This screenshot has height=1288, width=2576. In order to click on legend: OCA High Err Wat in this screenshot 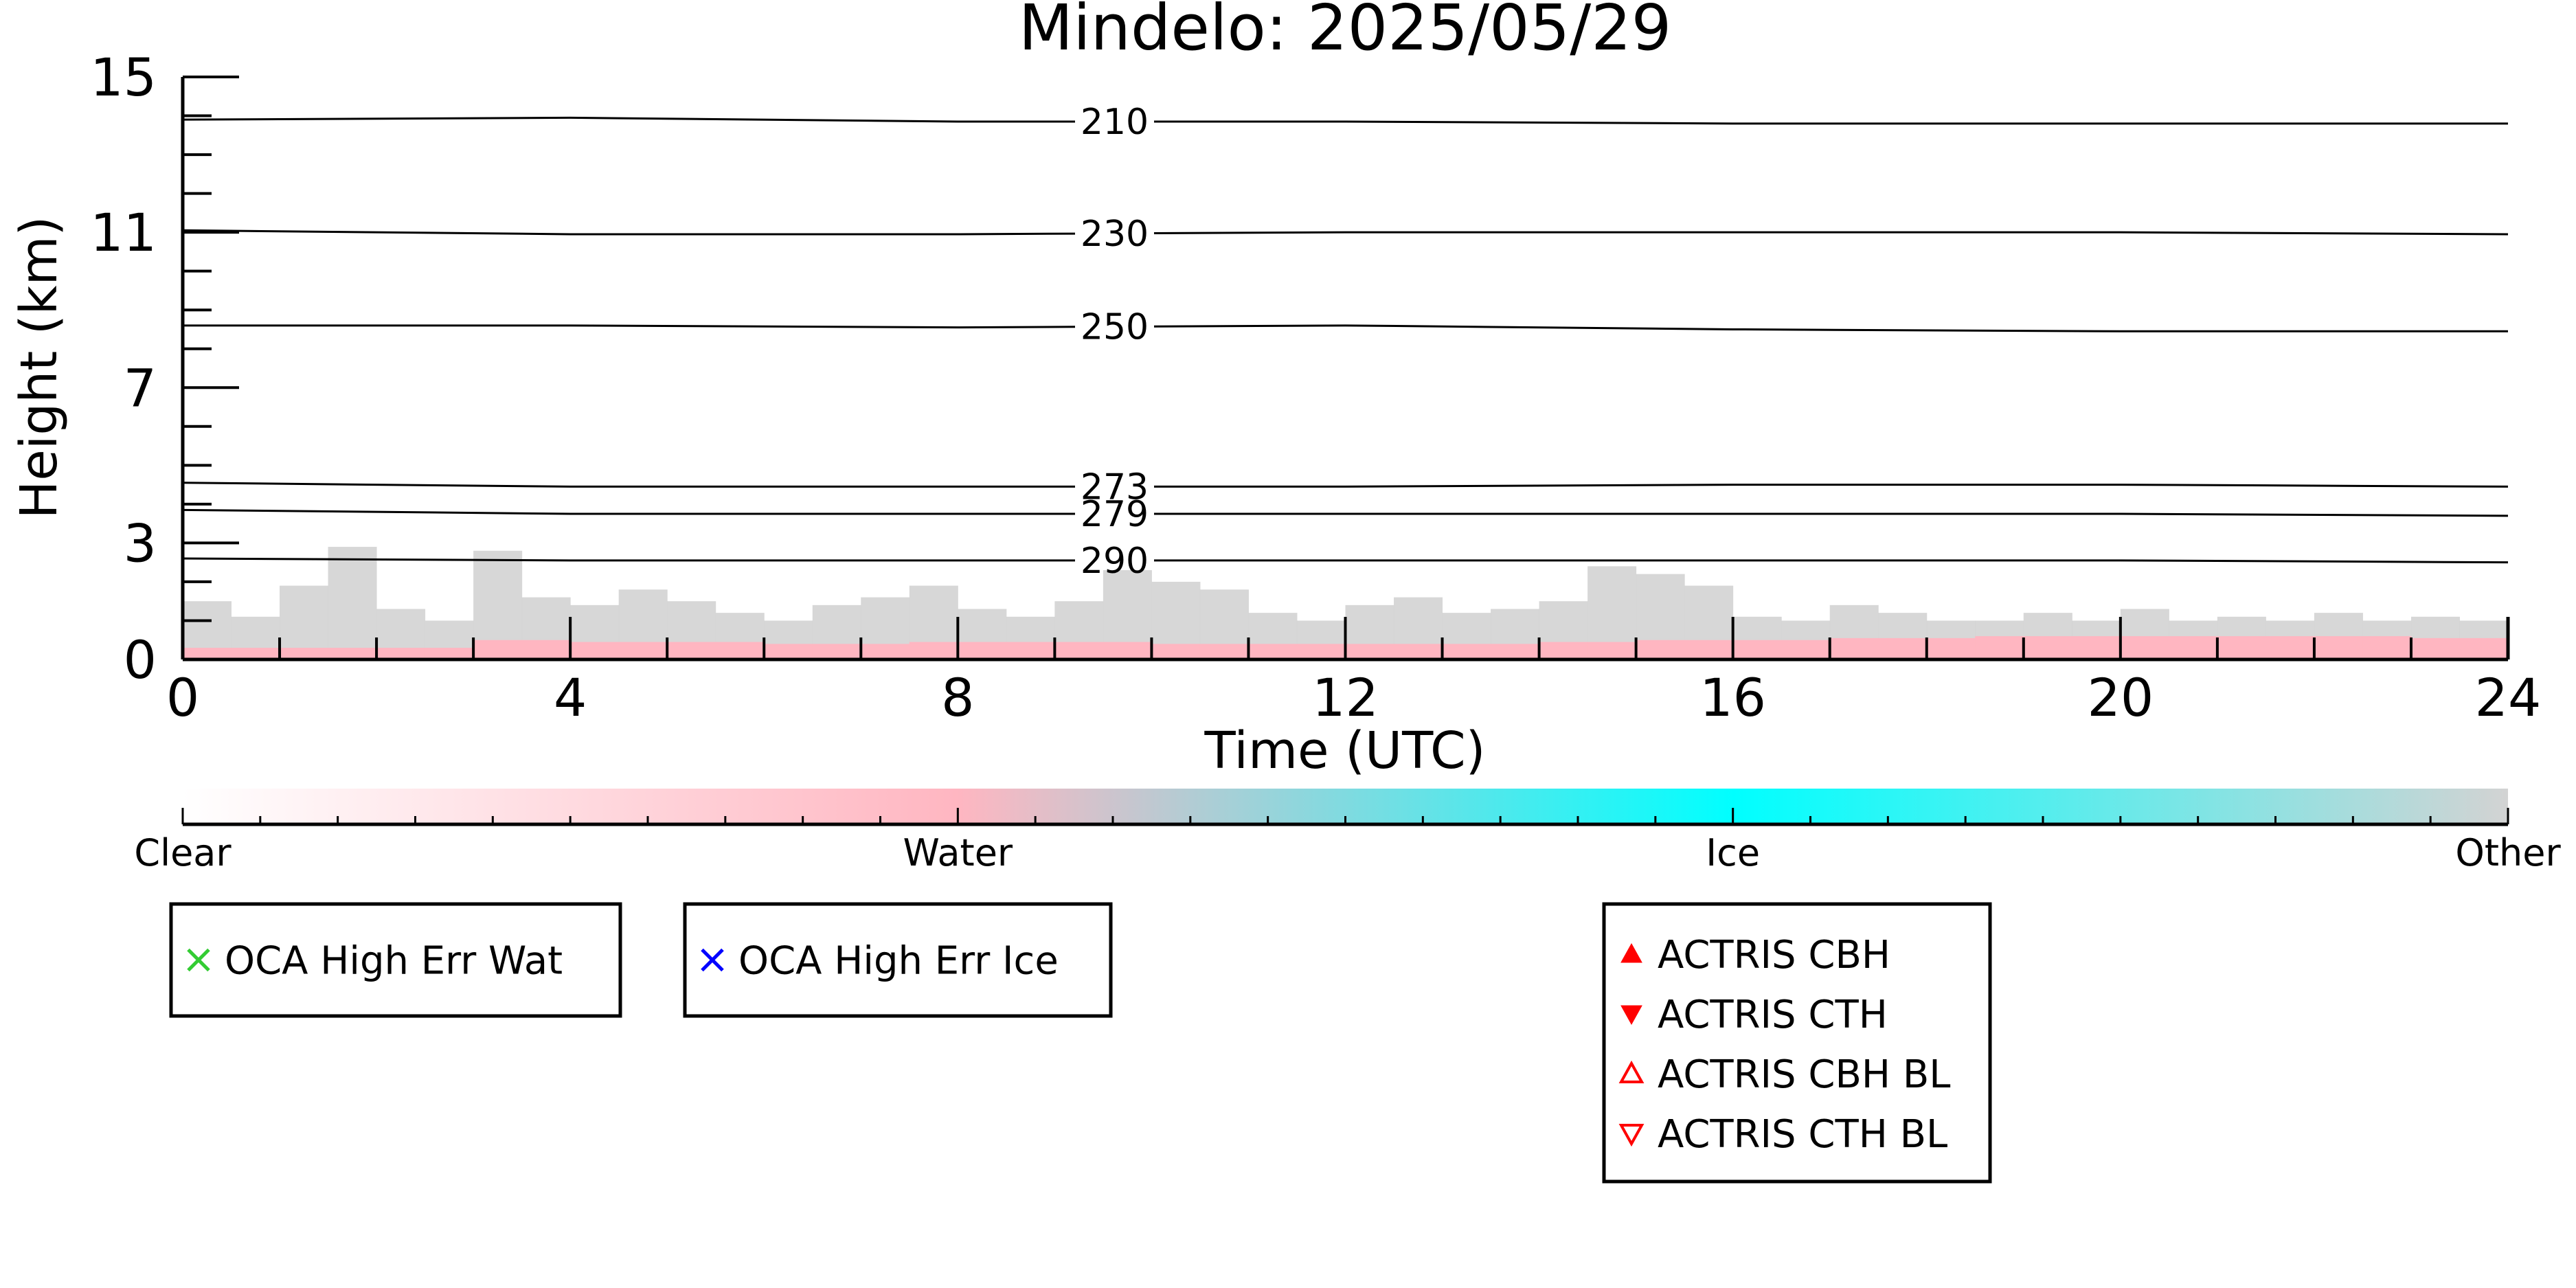, I will do `click(395, 960)`.